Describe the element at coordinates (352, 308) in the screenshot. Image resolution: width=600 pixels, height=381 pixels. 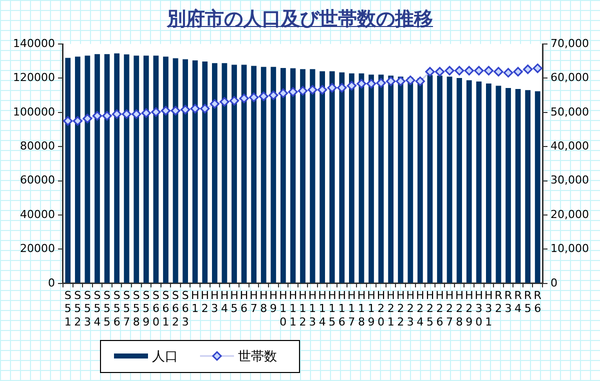
I see `x-tick-label: H17` at that location.